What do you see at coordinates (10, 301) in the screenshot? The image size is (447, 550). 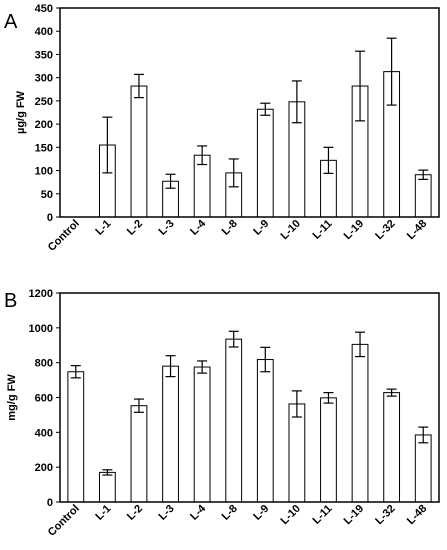 I see `panel-label: B` at bounding box center [10, 301].